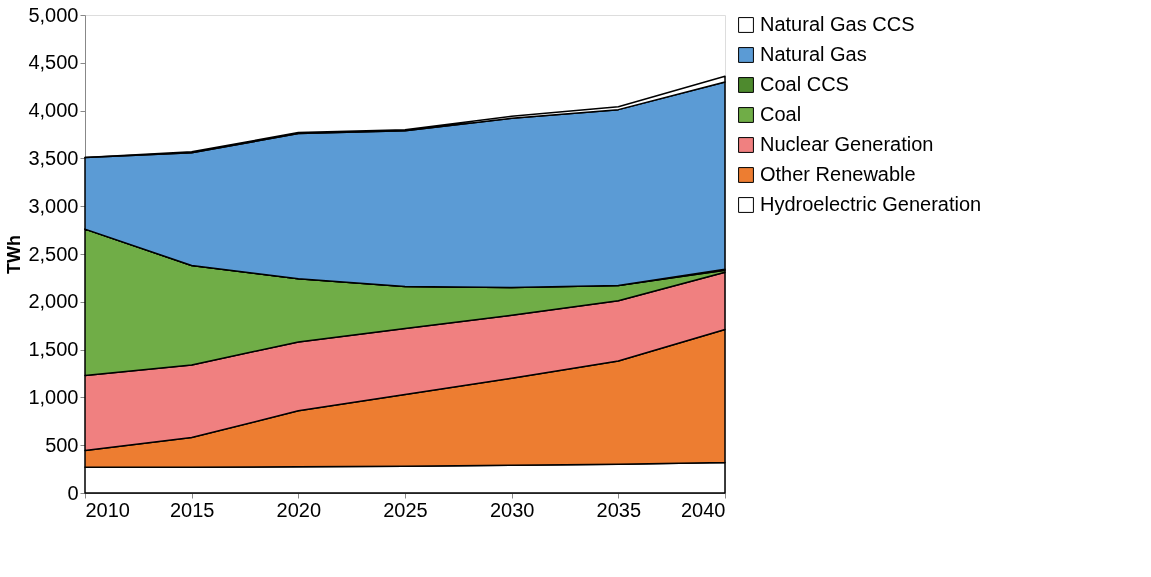 The height and width of the screenshot is (577, 1151). Describe the element at coordinates (53, 110) in the screenshot. I see `y-tick-label: 4,000` at that location.